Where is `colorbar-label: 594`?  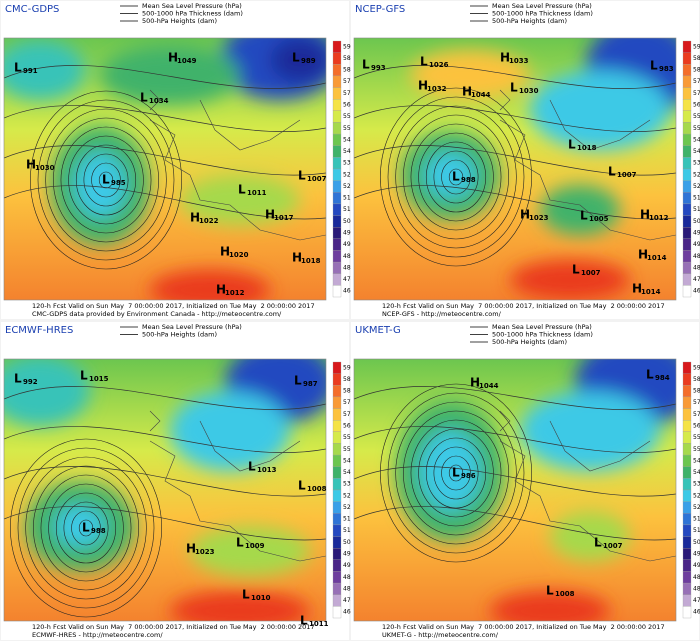
colorbar-label: 594 is located at coordinates (696, 367).